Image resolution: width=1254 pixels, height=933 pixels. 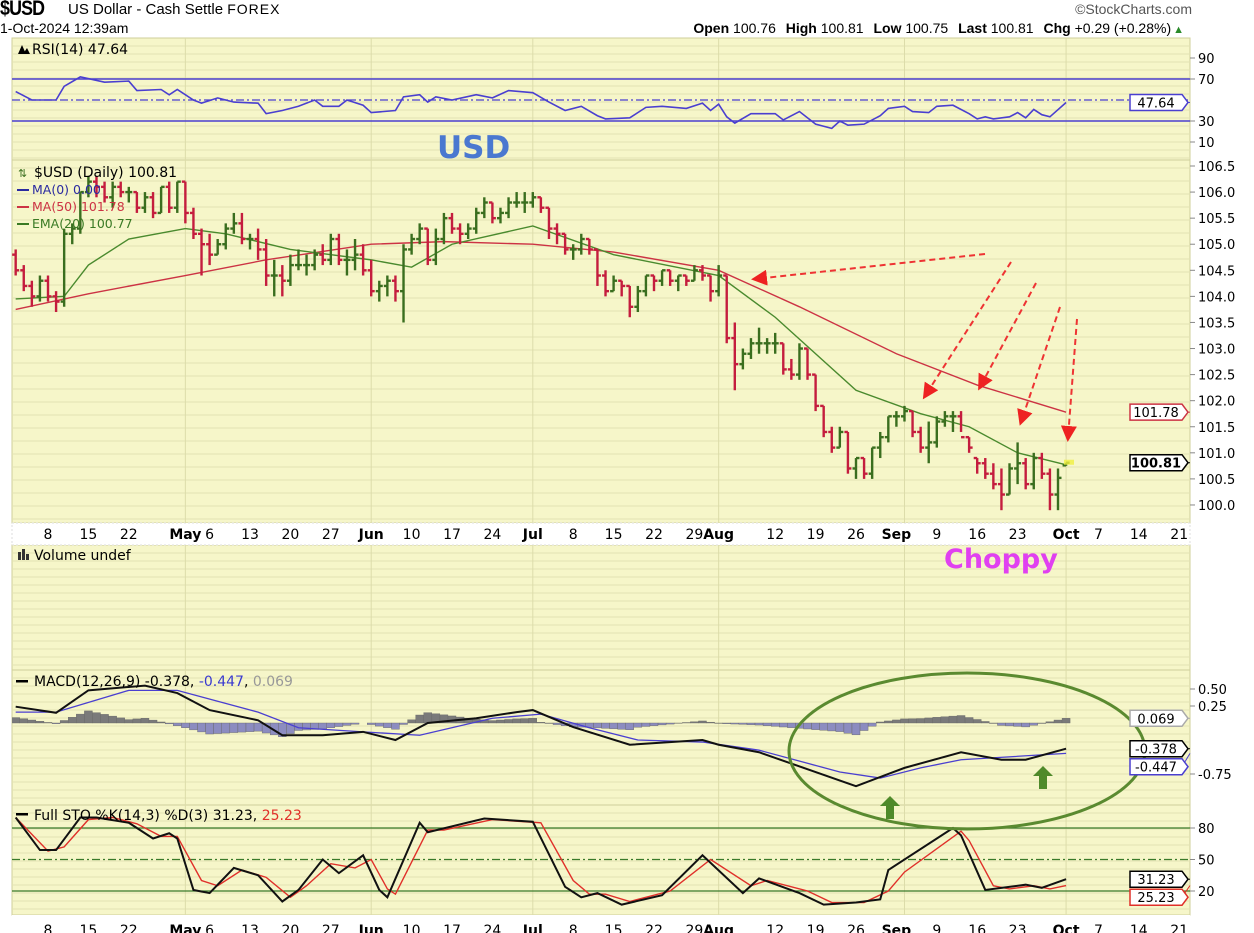 I want to click on price-axis-tick-label: 104.0, so click(x=1216, y=297).